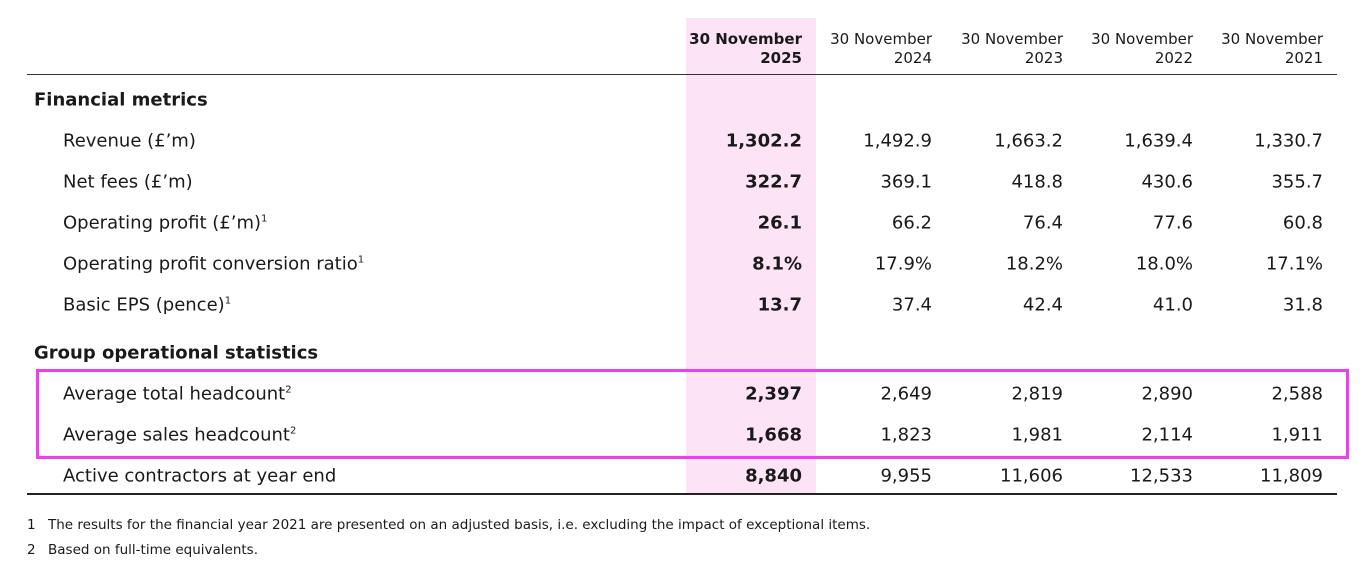 The height and width of the screenshot is (565, 1365). Describe the element at coordinates (1167, 182) in the screenshot. I see `cell-value: 430.6` at that location.